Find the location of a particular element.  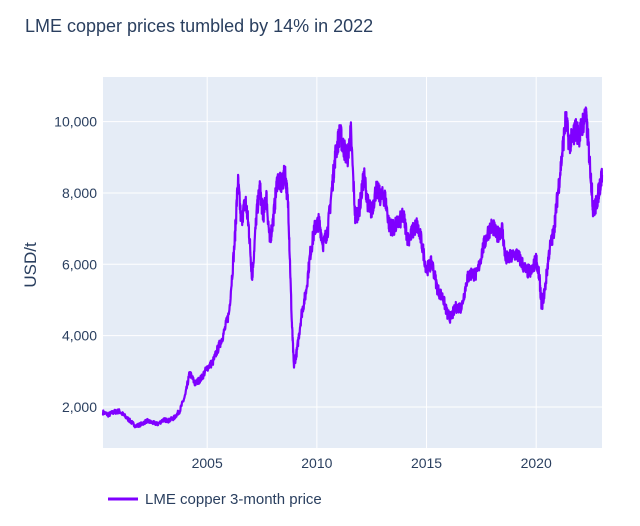

x-tick-label: 2005 is located at coordinates (207, 463).